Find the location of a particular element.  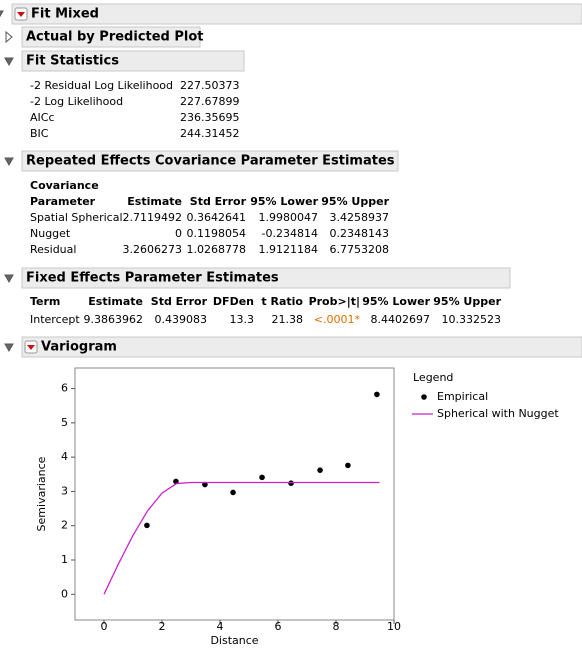

section-title: Actual by Predicted Plot is located at coordinates (115, 37).